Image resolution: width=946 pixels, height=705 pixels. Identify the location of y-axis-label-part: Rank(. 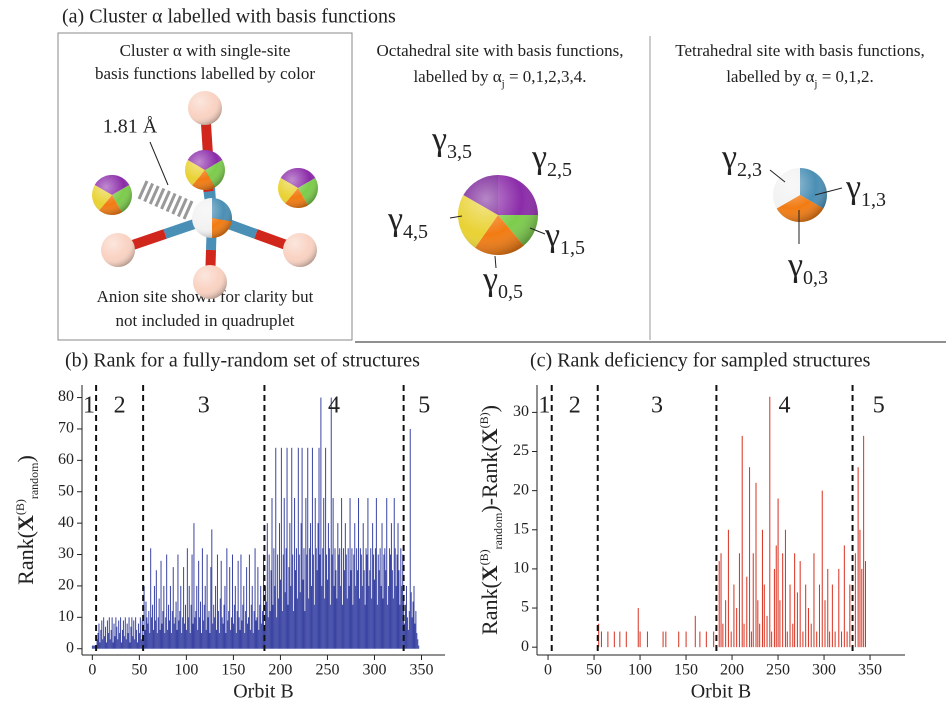
(25, 558).